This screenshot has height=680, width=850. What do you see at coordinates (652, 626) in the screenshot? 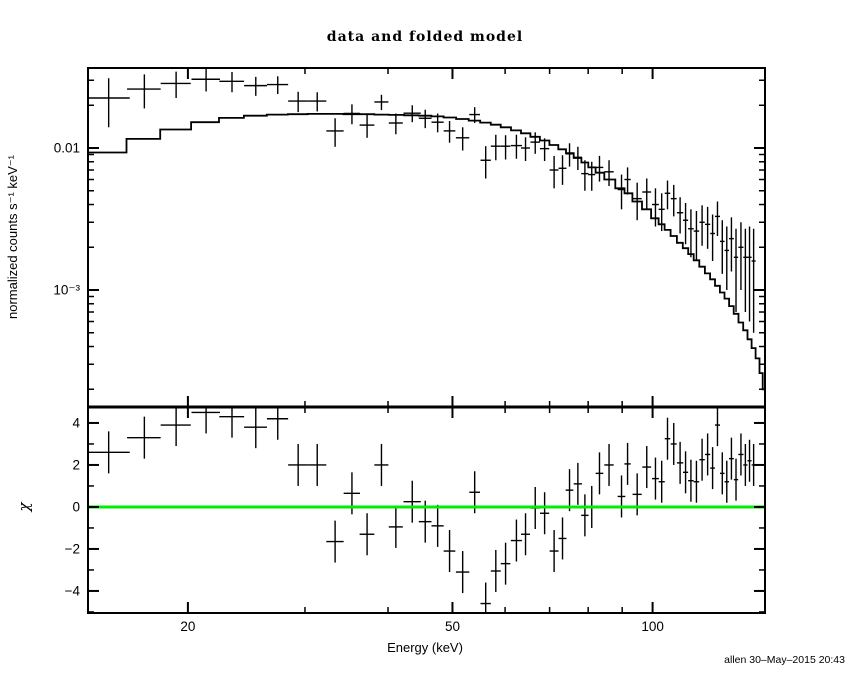
I see `x-tick-label: 100` at bounding box center [652, 626].